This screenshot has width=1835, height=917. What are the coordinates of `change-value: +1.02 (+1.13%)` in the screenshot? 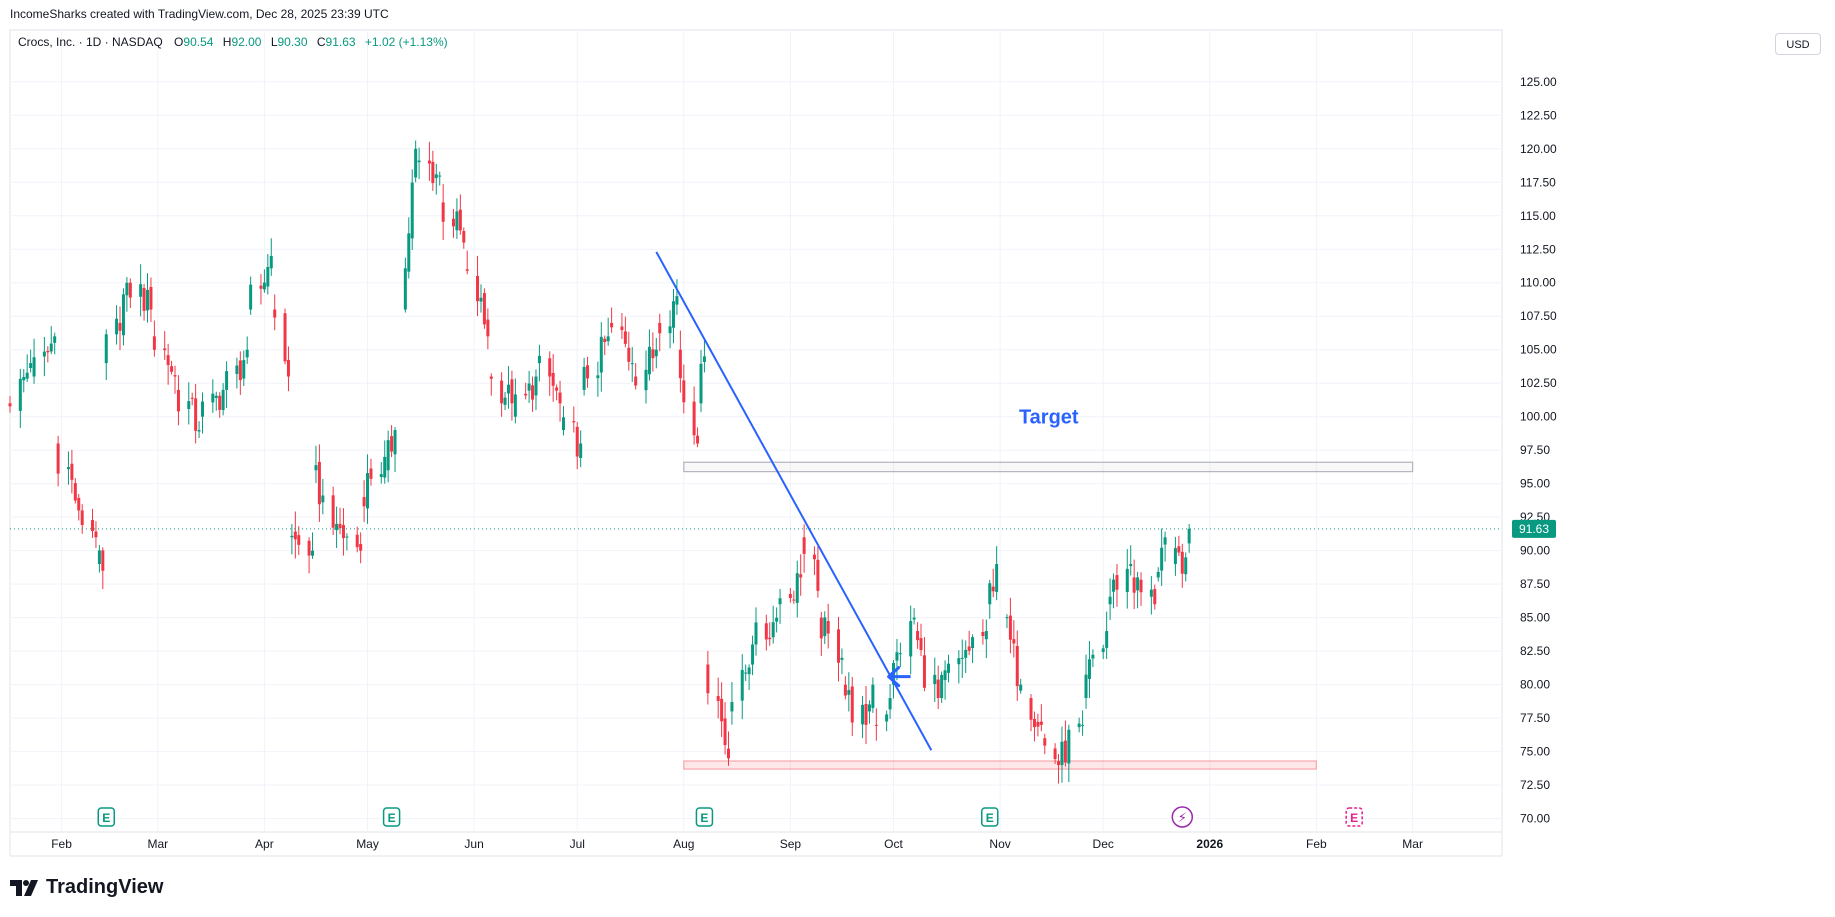 It's located at (406, 42).